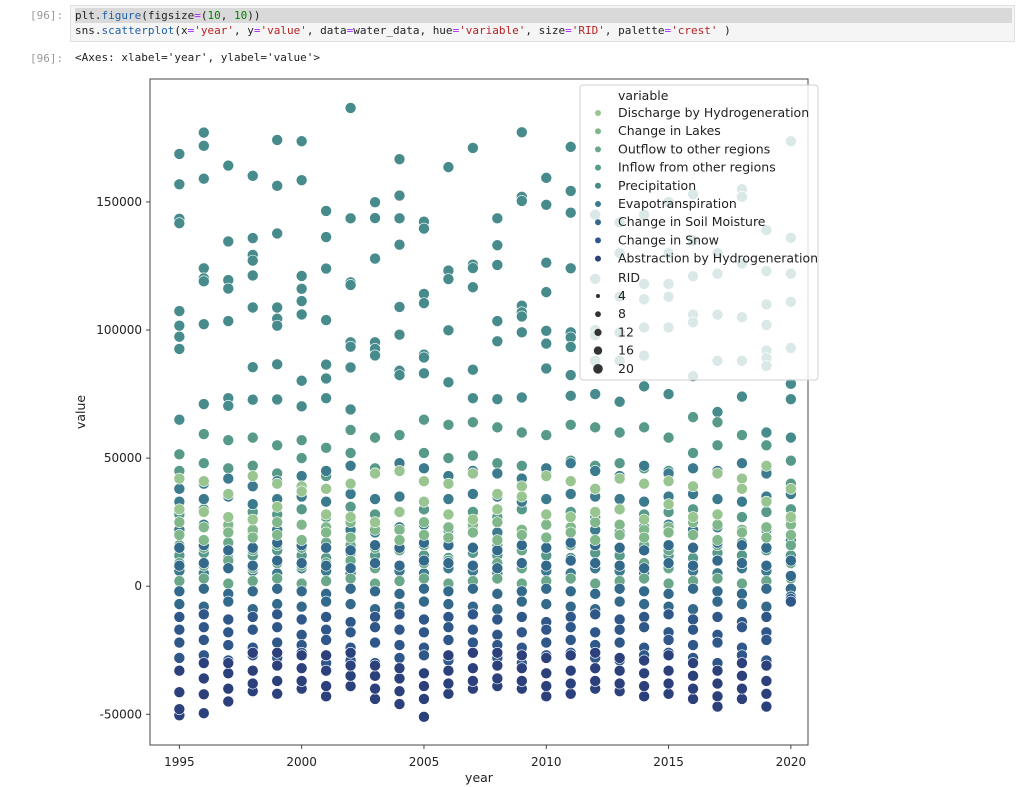  I want to click on code-line-1: plt.figure(figsize=(10, 10)), so click(543, 15).